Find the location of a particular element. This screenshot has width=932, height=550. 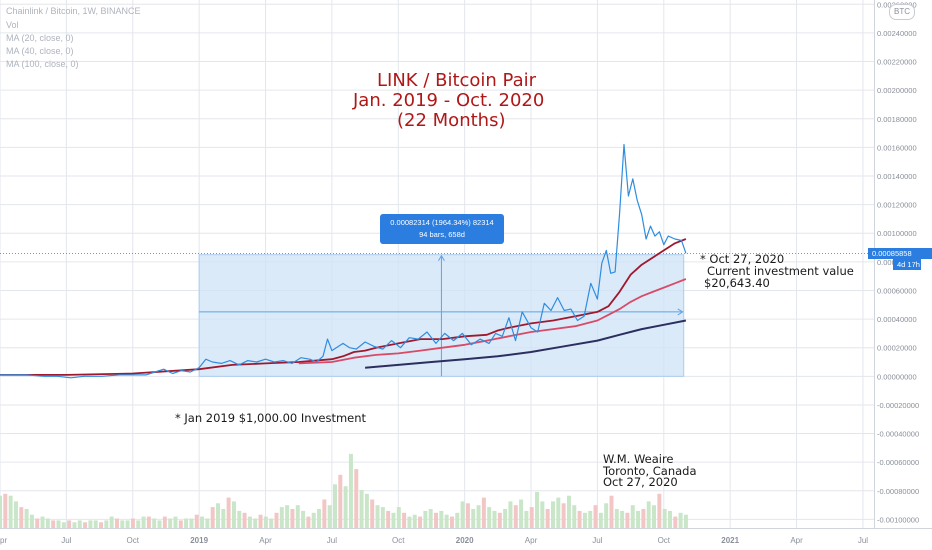

author-date: Oct 27, 2020 is located at coordinates (640, 482).